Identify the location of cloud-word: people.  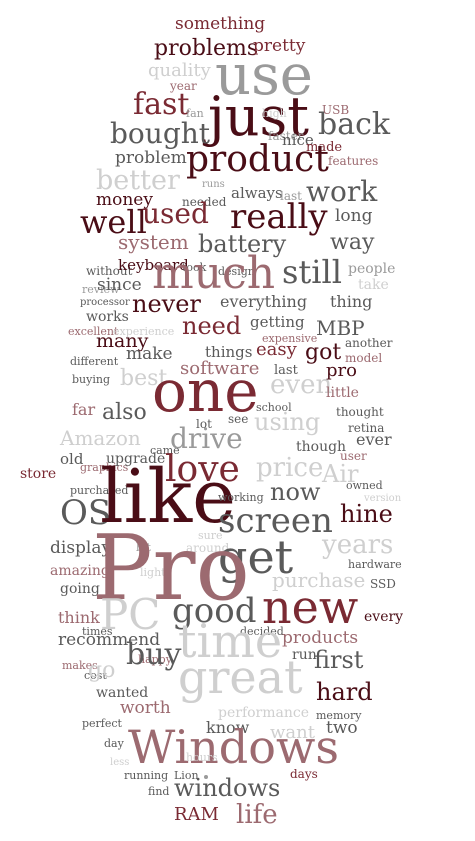
(372, 269).